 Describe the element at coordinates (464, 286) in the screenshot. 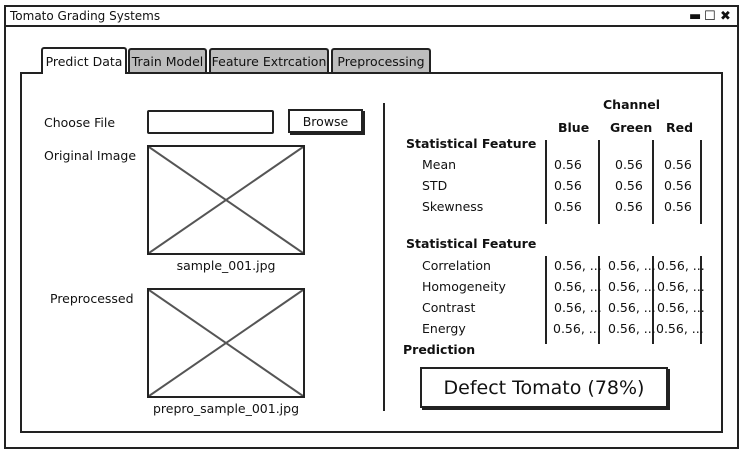

I see `feature-name-homogeneity: Homogeneity` at that location.